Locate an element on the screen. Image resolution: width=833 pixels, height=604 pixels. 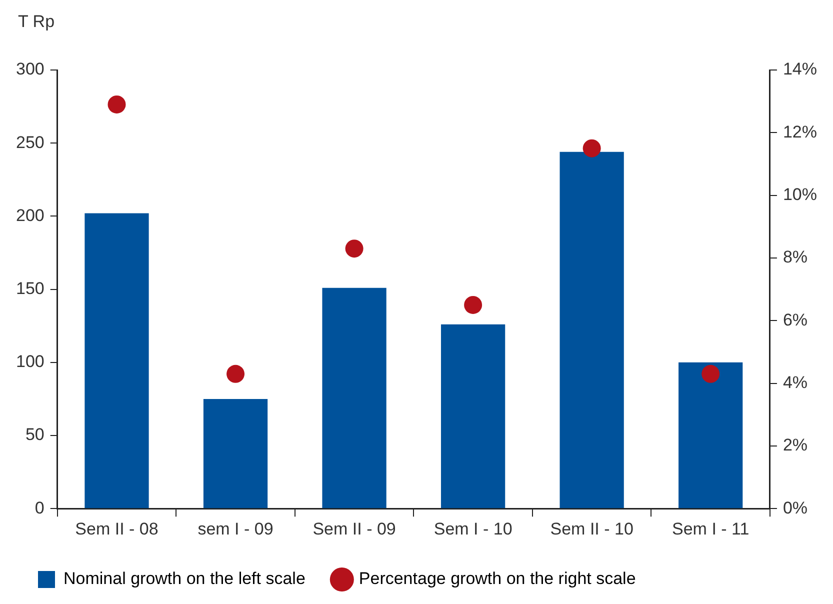
legend-label: Nominal growth on the left scale is located at coordinates (185, 578).